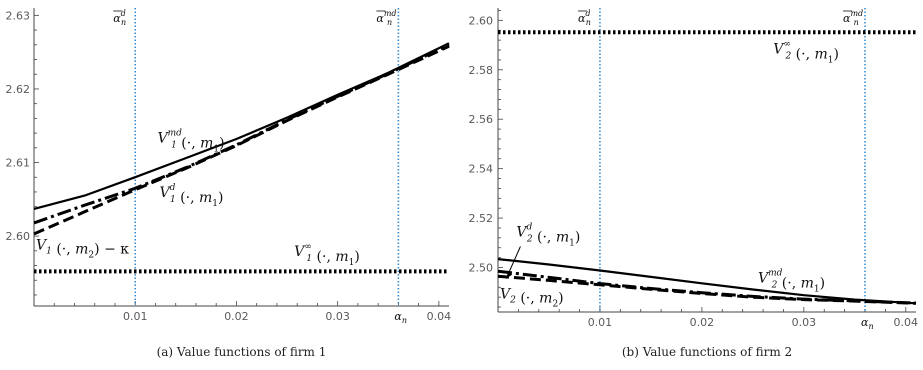 This screenshot has width=923, height=370. I want to click on y-tick-label: 2.58, so click(481, 70).